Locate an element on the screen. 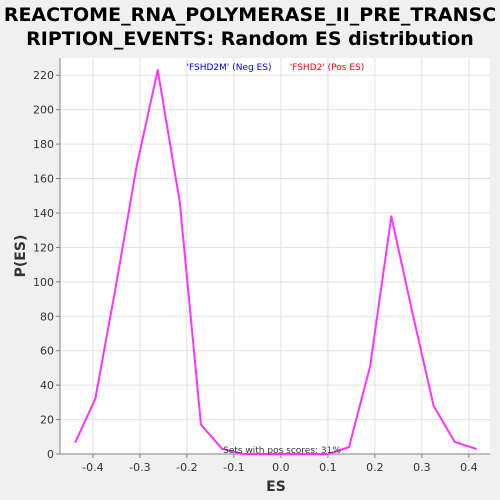 The image size is (500, 500). x-tick-label-6: 0.2 is located at coordinates (375, 467).